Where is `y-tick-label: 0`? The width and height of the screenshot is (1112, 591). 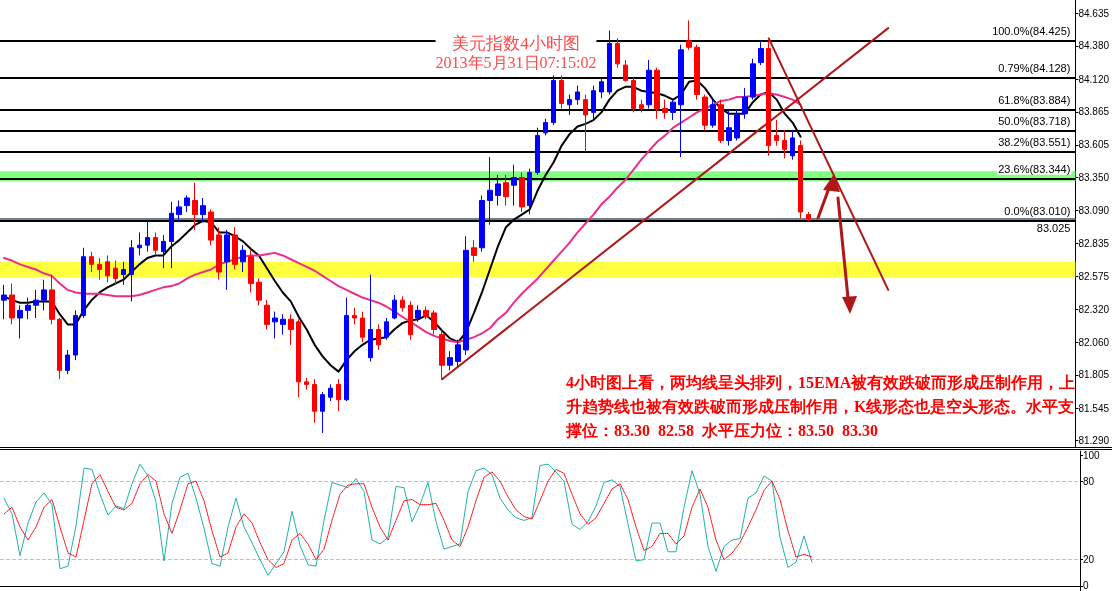
y-tick-label: 0 is located at coordinates (1086, 585).